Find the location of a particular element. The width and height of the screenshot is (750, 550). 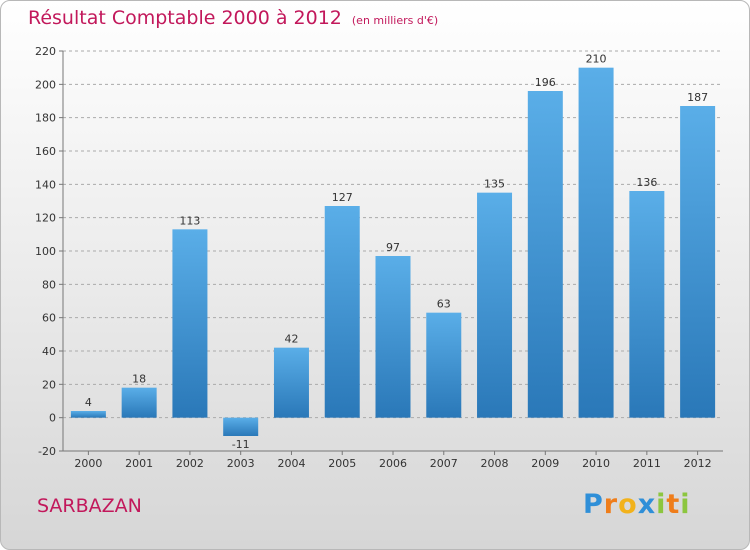

value-label: -11 is located at coordinates (241, 444).